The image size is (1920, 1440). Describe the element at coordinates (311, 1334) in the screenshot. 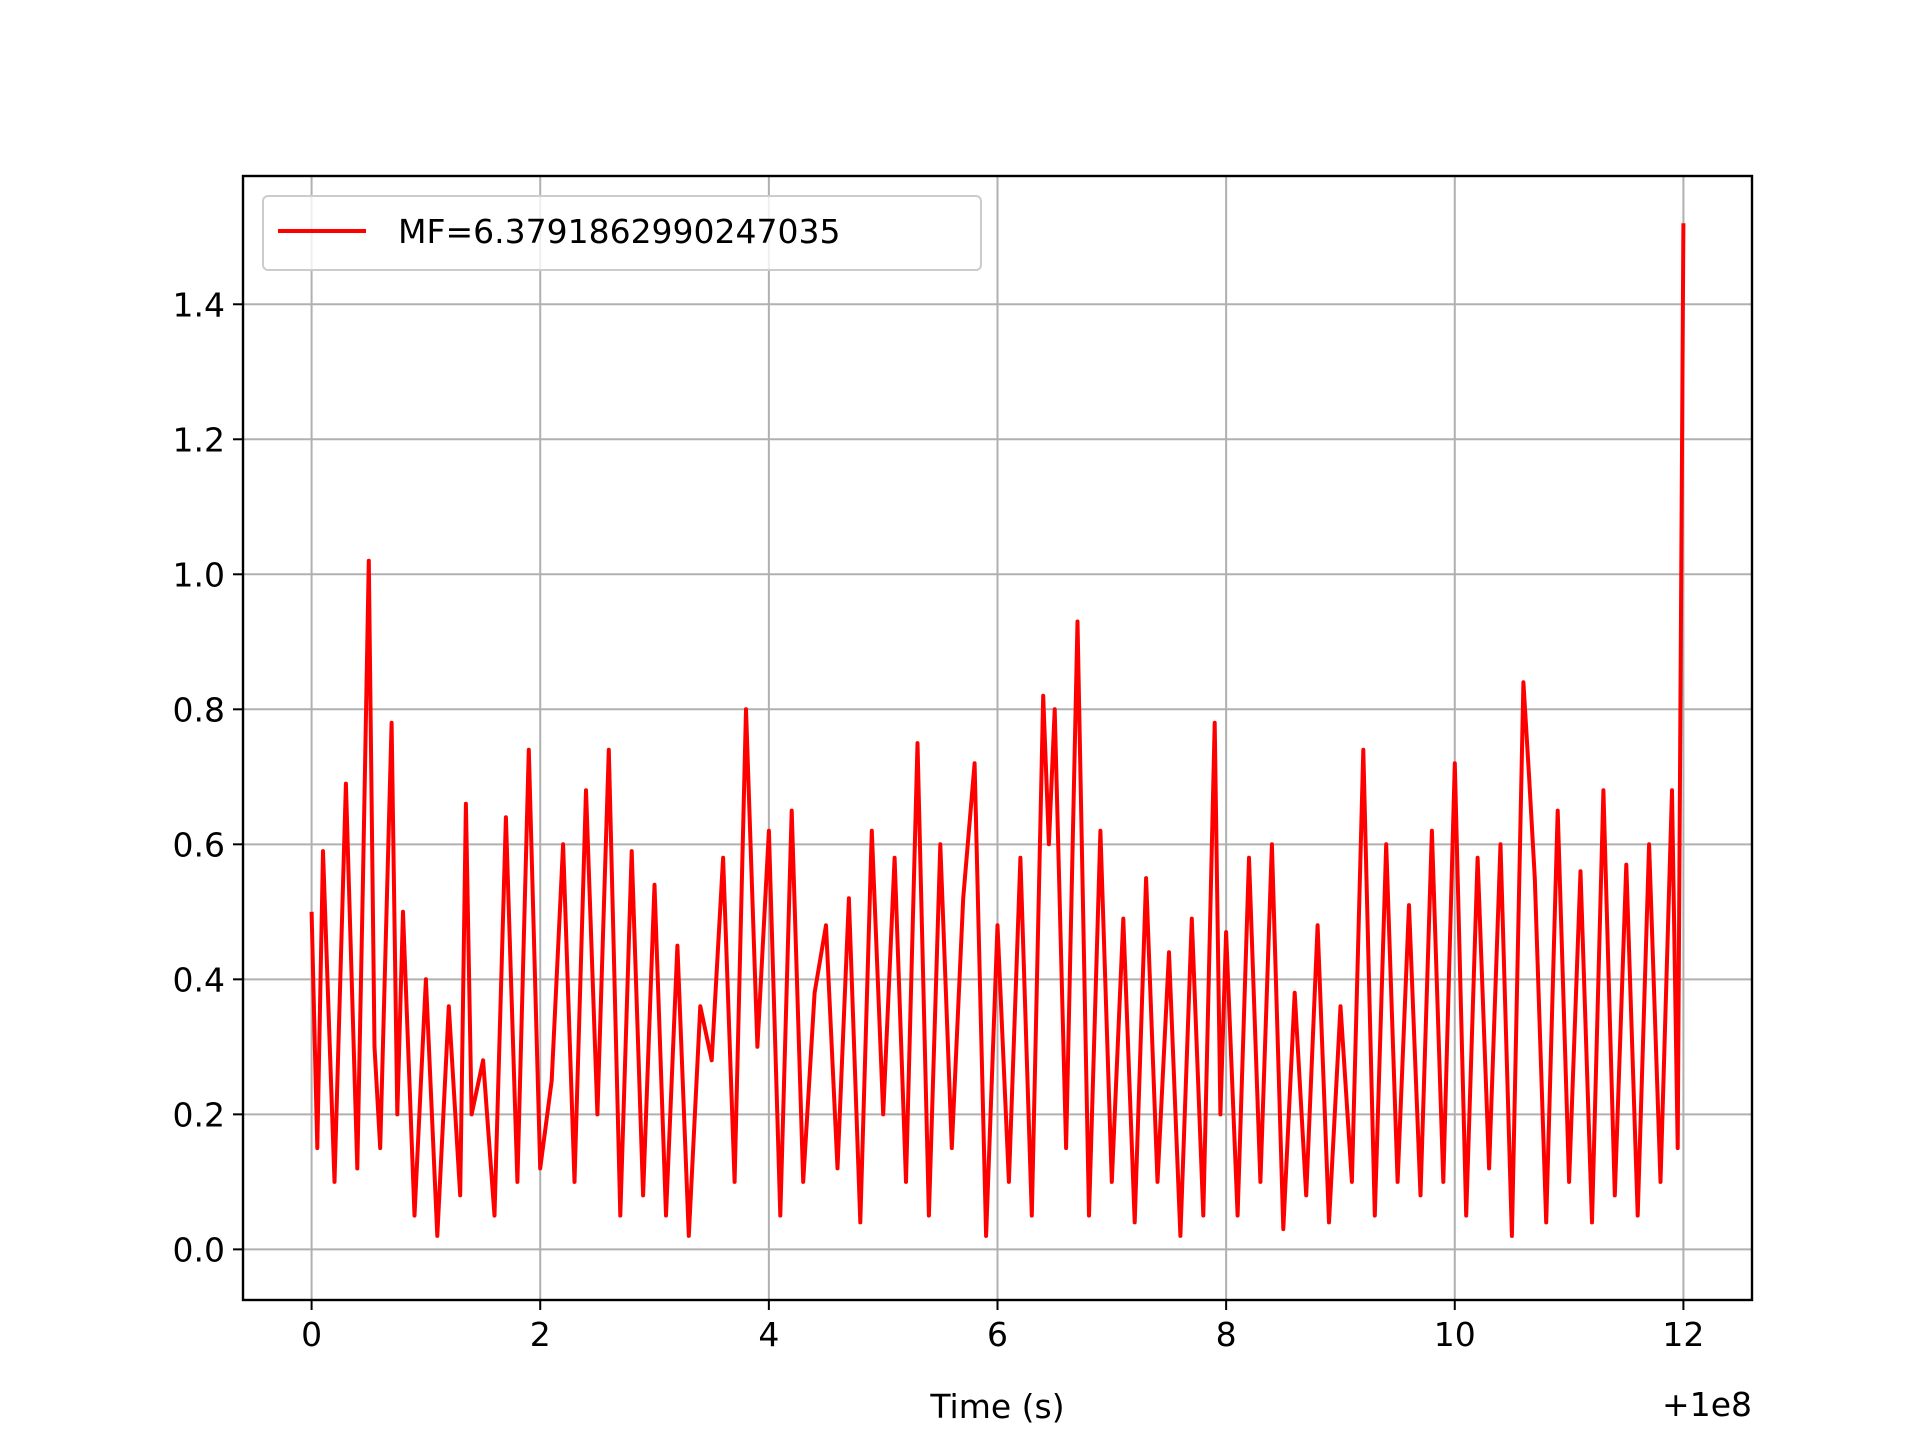

I see `x-tick-label: 0` at that location.